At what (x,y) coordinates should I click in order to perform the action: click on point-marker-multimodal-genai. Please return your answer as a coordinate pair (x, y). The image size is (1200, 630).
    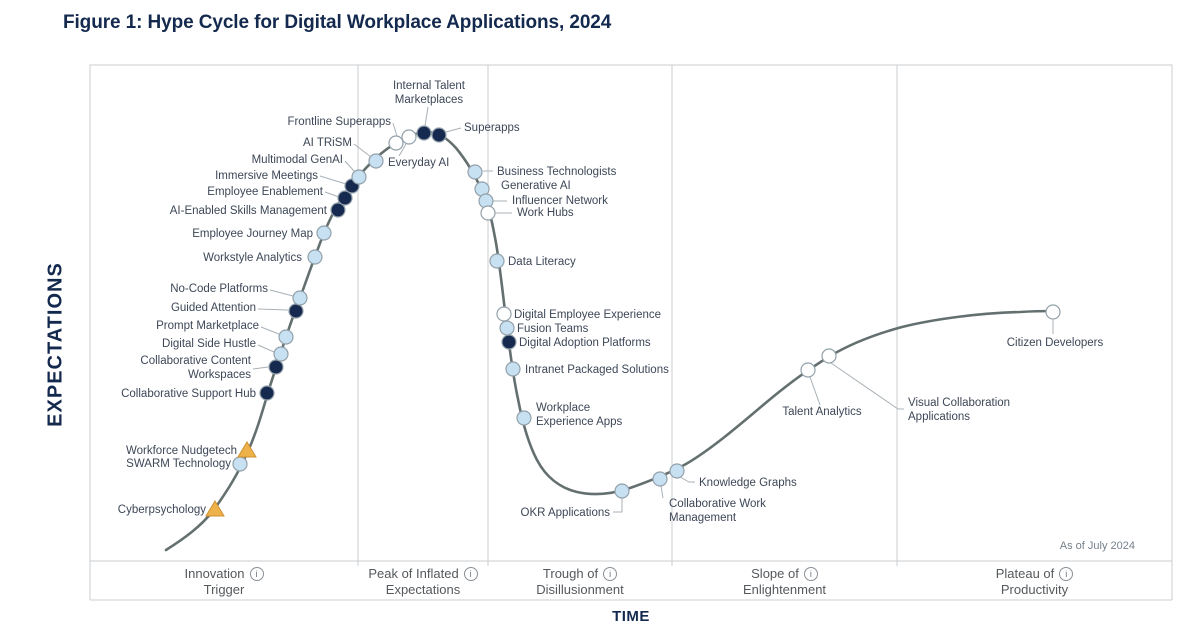
    Looking at the image, I should click on (359, 177).